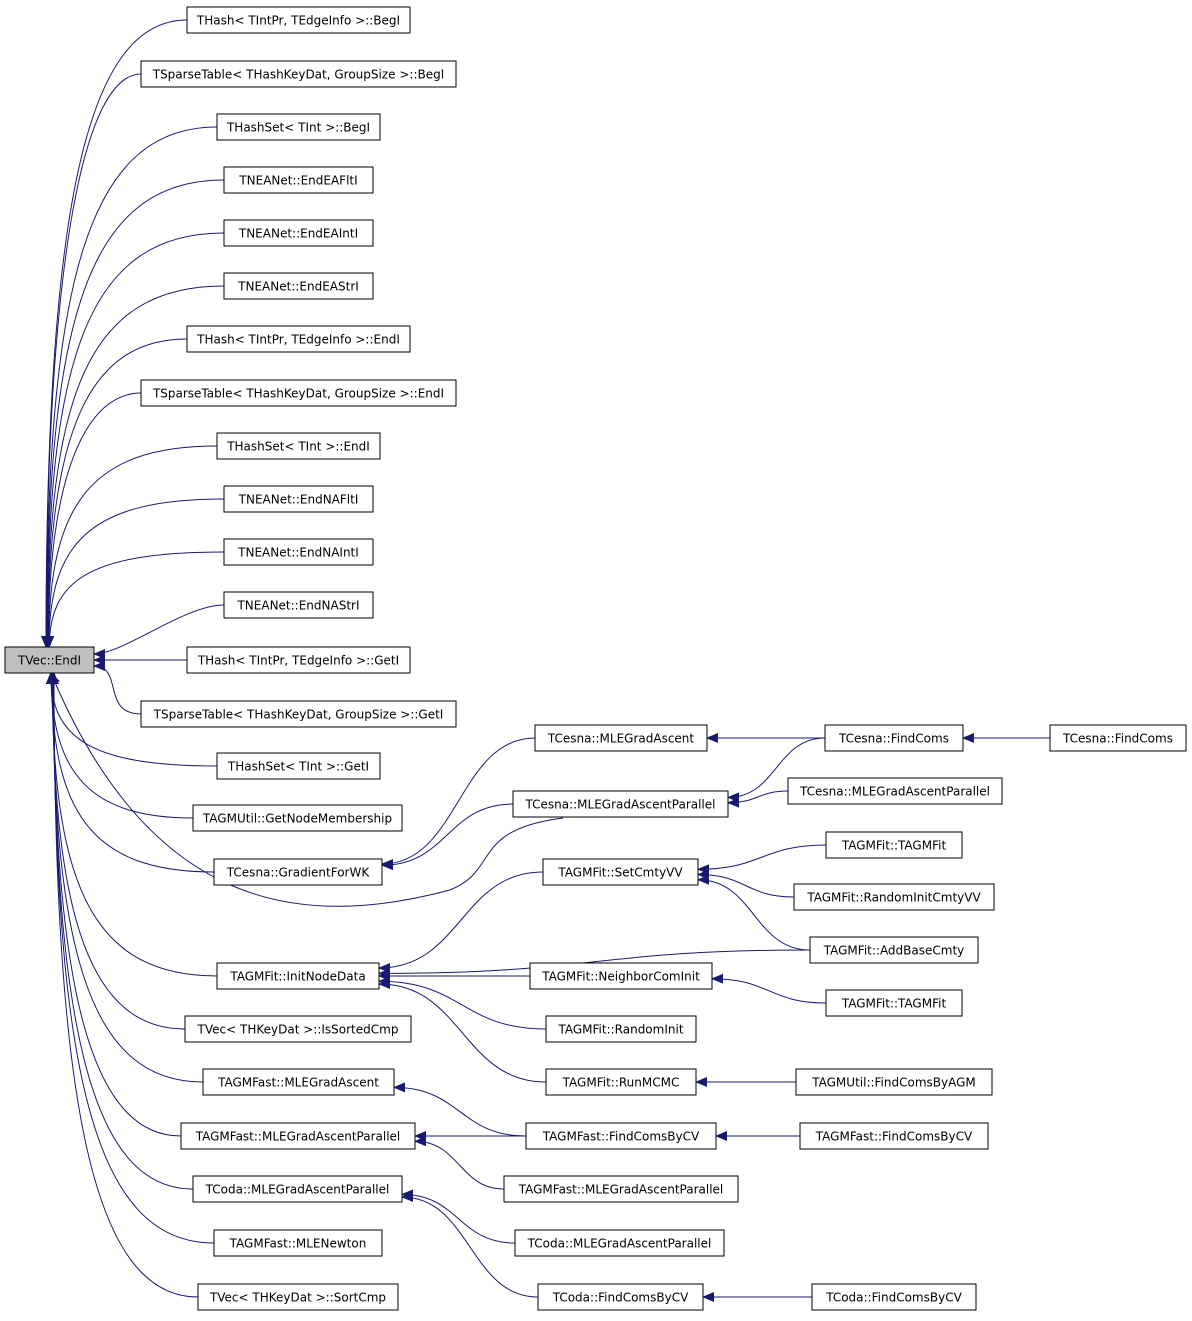  I want to click on node-label: TAGMUtil::FindComsByAGM, so click(893, 1083).